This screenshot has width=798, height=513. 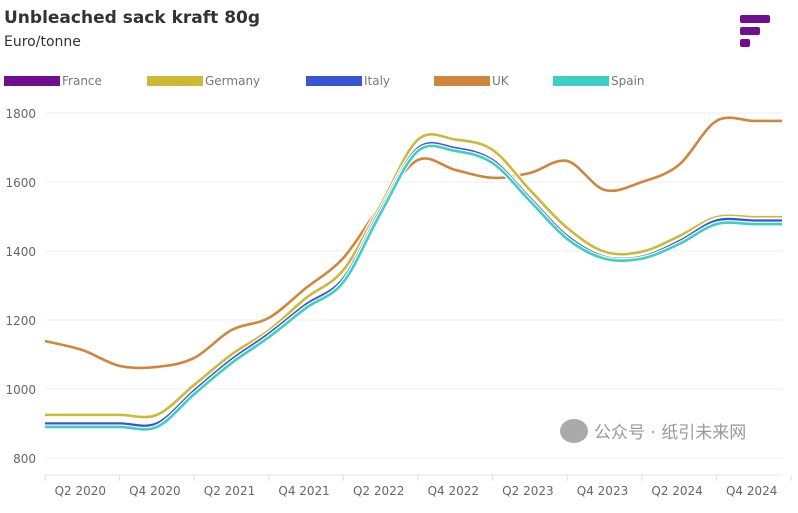 I want to click on x-tick-label: Q2 2023, so click(x=527, y=491).